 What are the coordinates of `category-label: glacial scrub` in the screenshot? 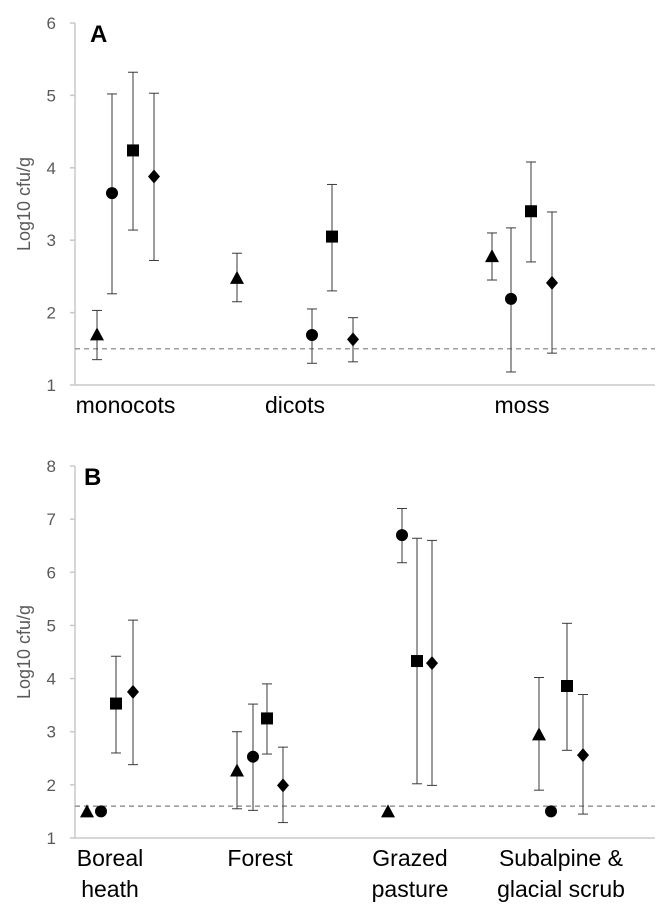 It's located at (561, 889).